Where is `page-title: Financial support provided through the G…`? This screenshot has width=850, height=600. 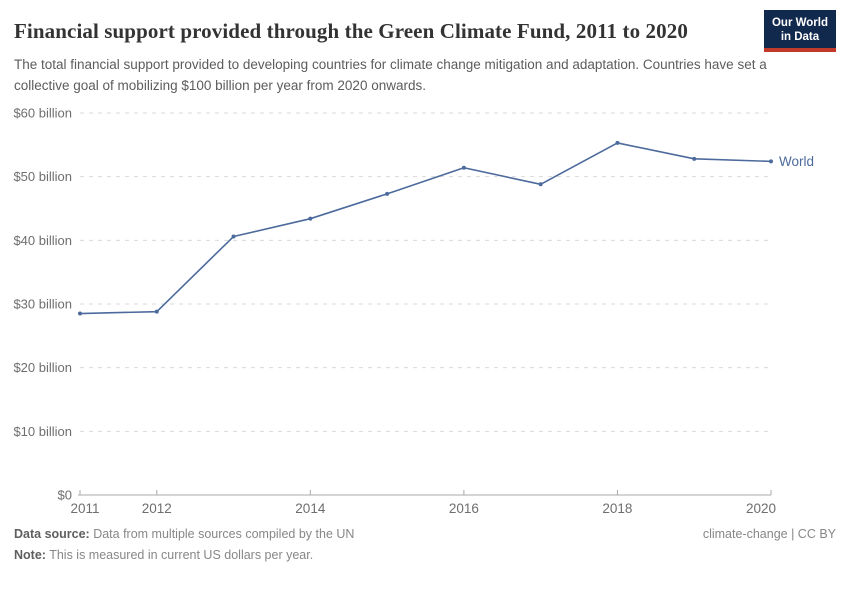 page-title: Financial support provided through the G… is located at coordinates (351, 31).